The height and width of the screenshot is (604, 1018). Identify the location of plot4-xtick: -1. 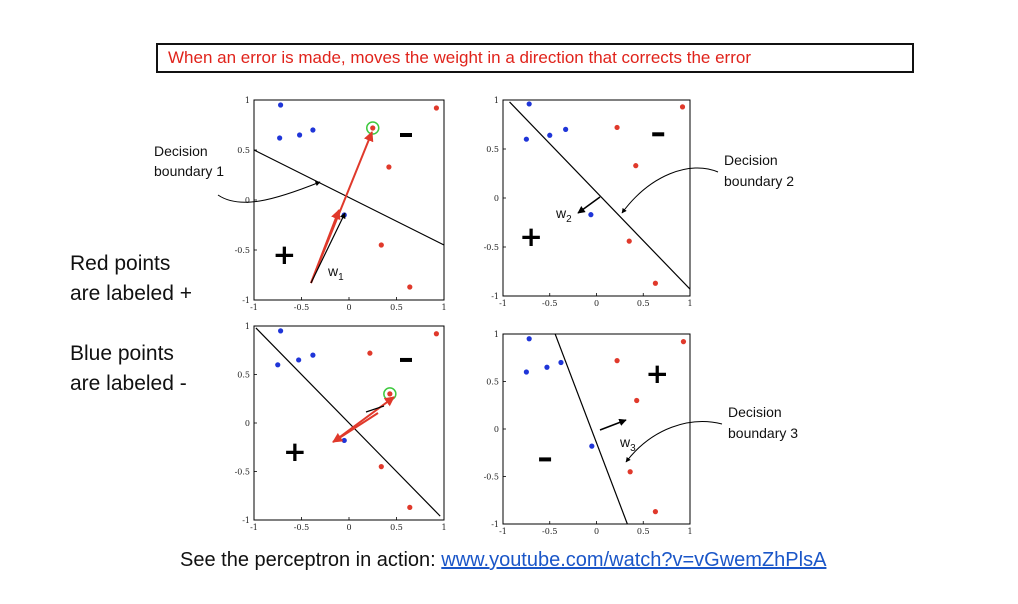
(503, 531).